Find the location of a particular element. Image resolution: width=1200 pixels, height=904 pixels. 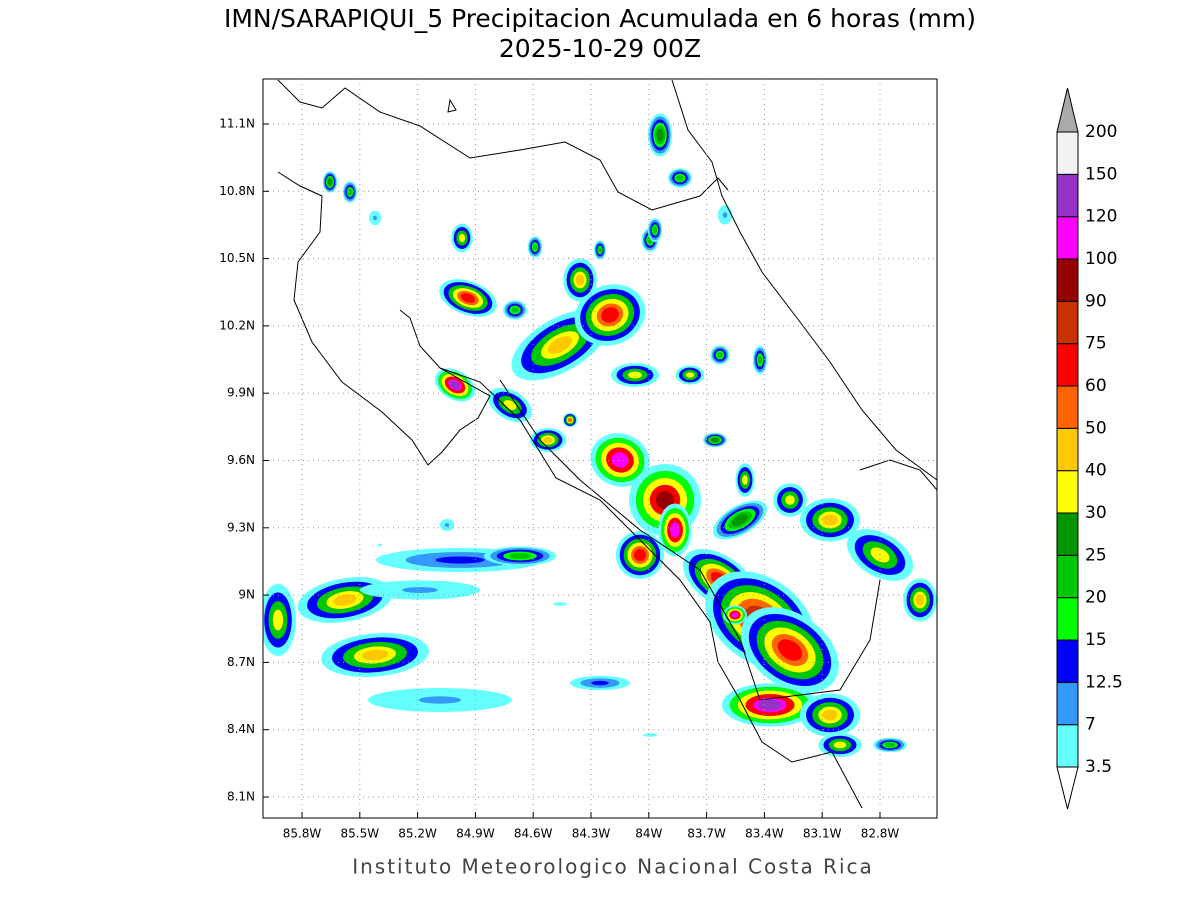

lon-tick-label: 85.8W is located at coordinates (302, 834).